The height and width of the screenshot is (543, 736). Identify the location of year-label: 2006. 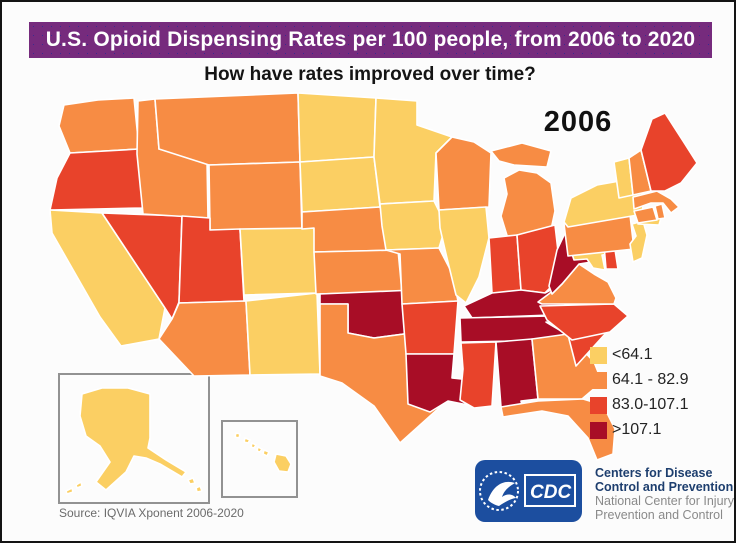
(578, 122).